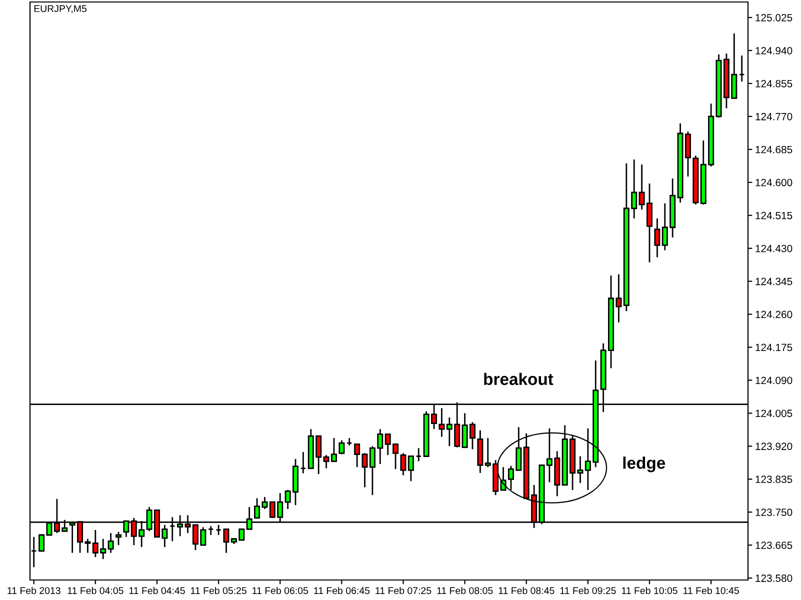 Image resolution: width=801 pixels, height=600 pixels. I want to click on x-tick-label: 11 Feb 10:45, so click(711, 590).